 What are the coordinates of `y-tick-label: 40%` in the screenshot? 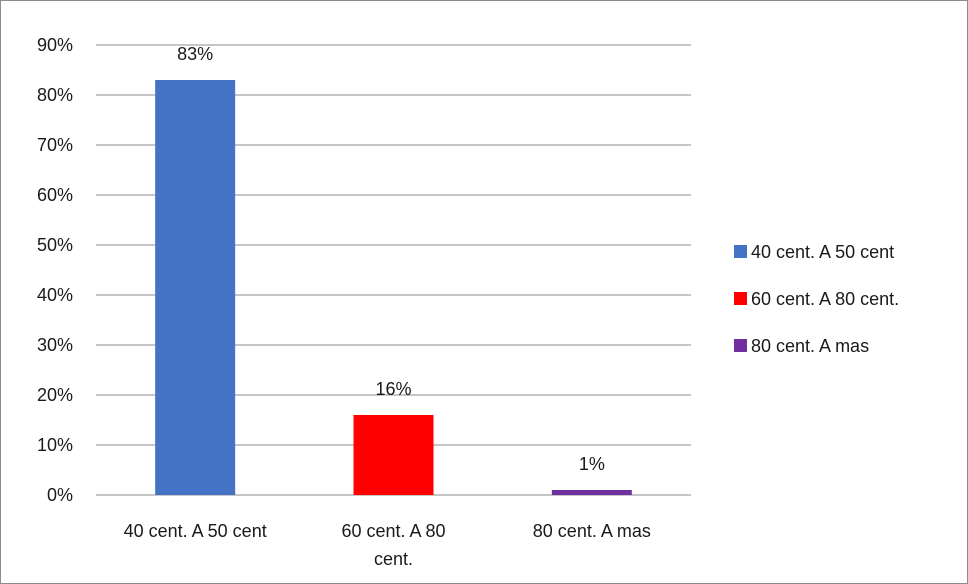 It's located at (55, 295).